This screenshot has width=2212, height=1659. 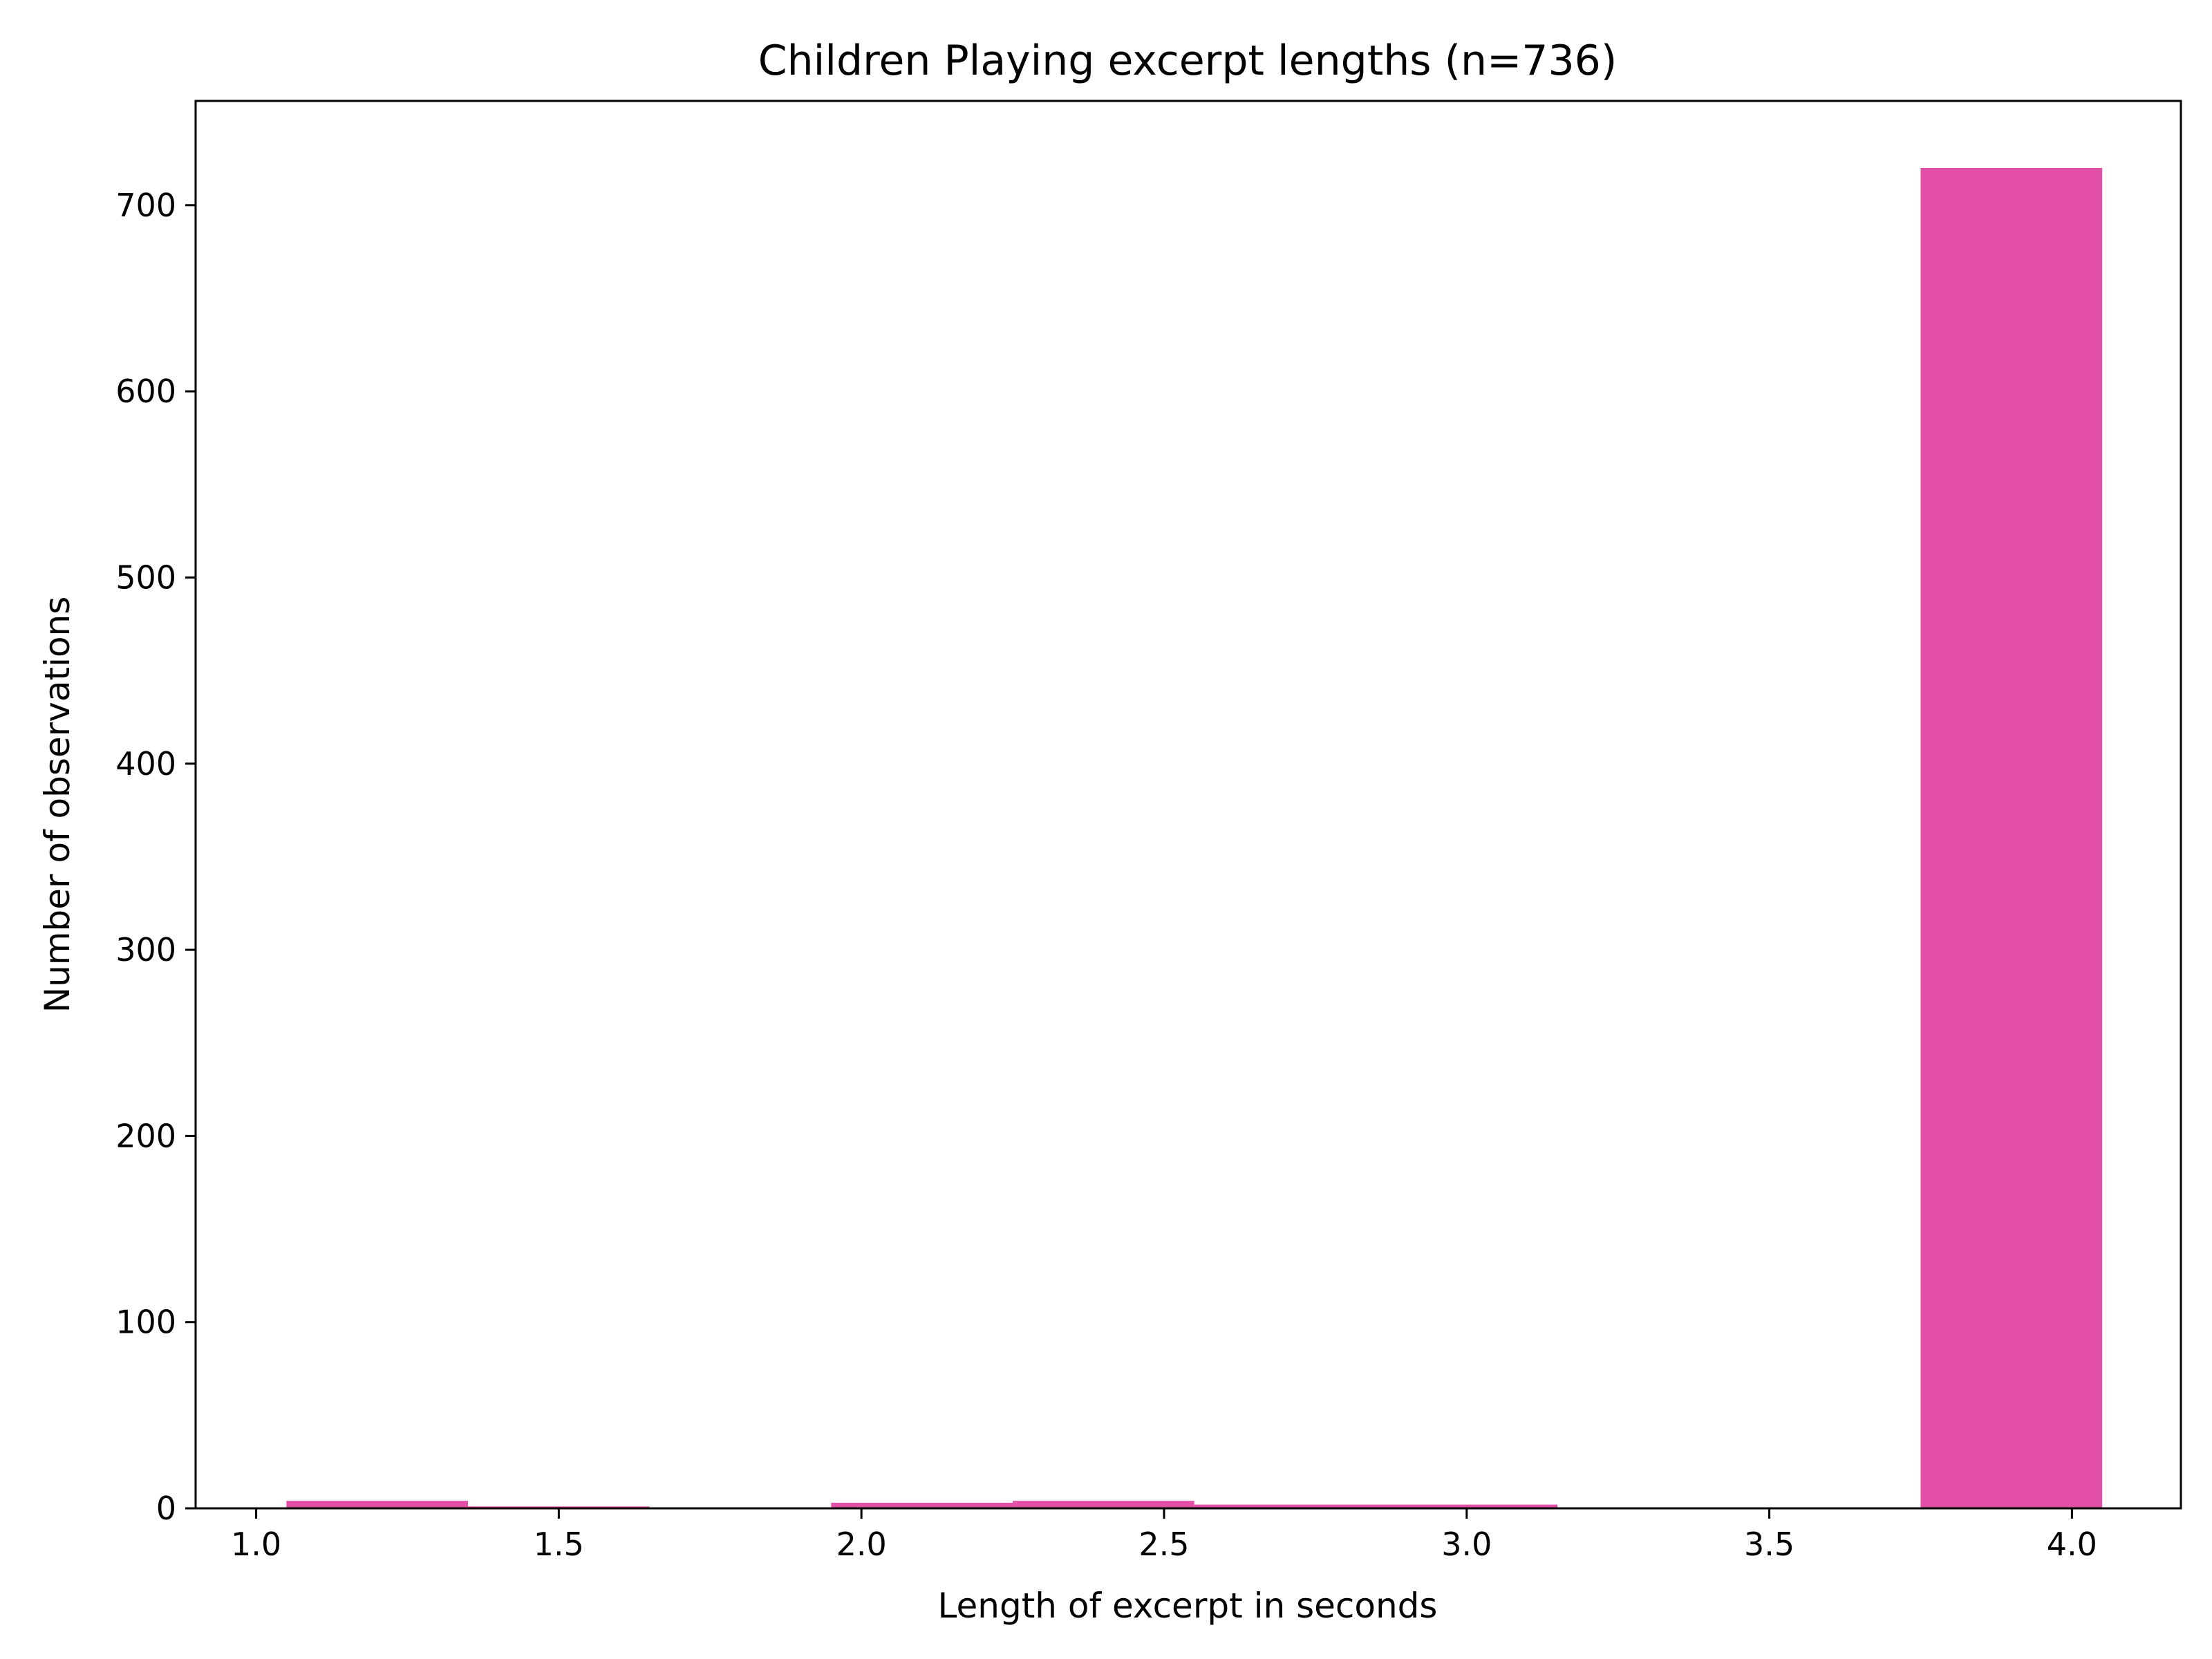 I want to click on x-tick-label: 1.5, so click(x=559, y=1544).